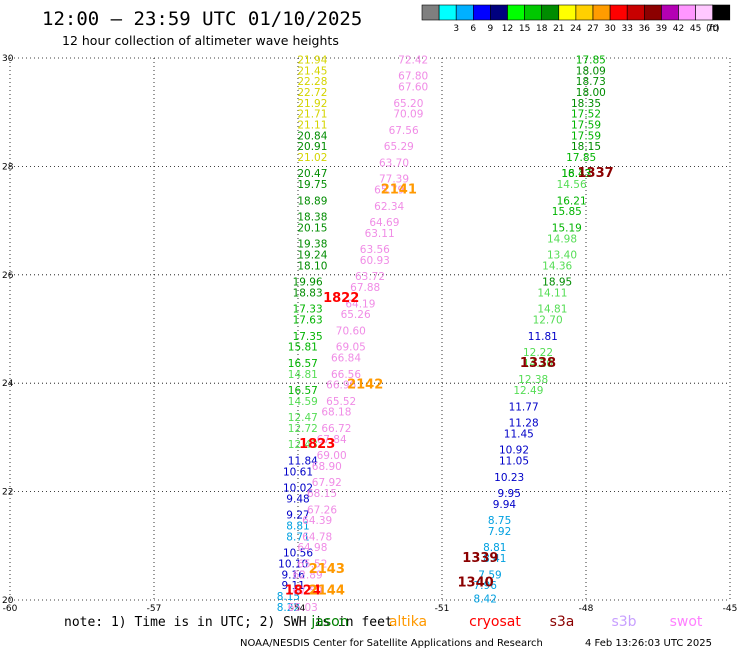  Describe the element at coordinates (586, 104) in the screenshot. I see `data-point-label: 18.35` at that location.